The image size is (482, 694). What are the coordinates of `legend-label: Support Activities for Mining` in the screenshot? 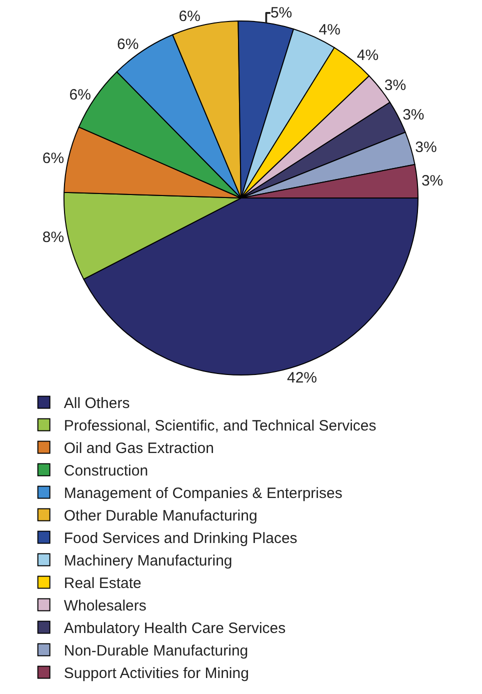 It's located at (156, 673).